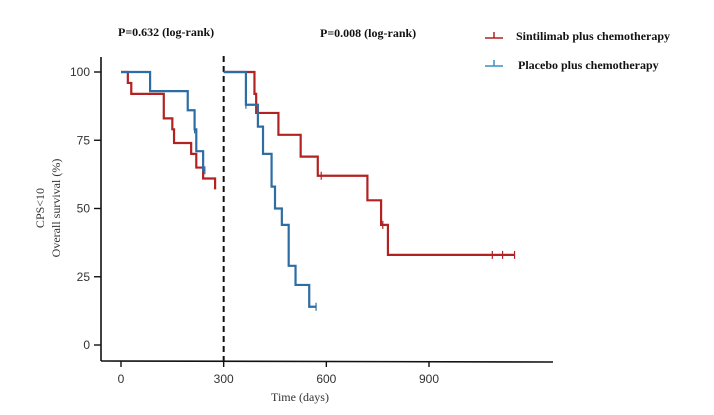 The image size is (714, 415). Describe the element at coordinates (121, 379) in the screenshot. I see `x-tick-label: 0` at that location.